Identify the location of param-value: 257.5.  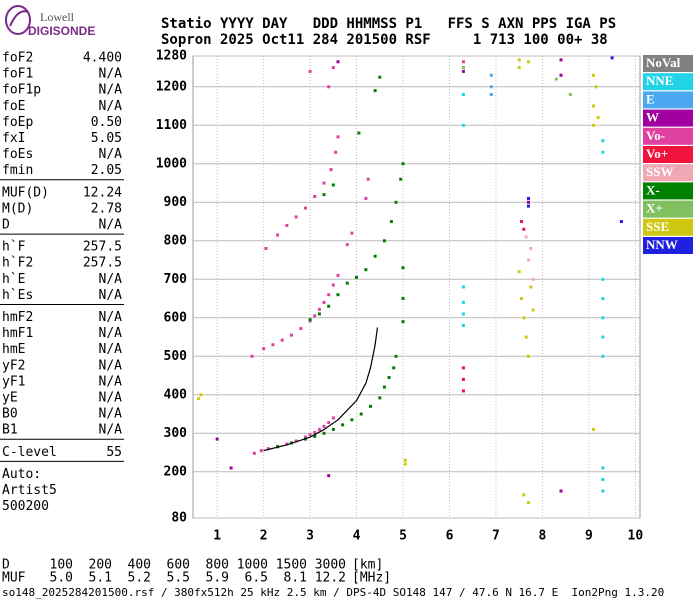
(102, 263).